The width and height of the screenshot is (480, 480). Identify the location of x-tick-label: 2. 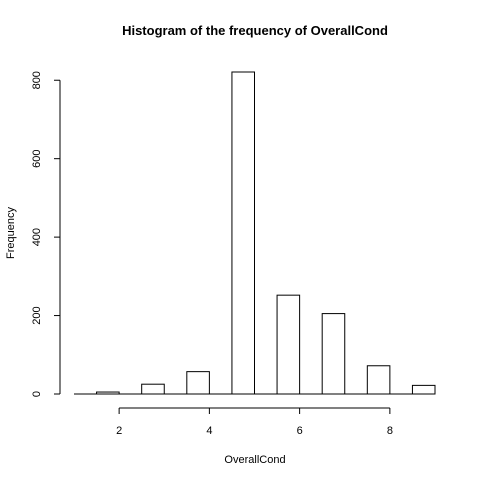
(119, 431).